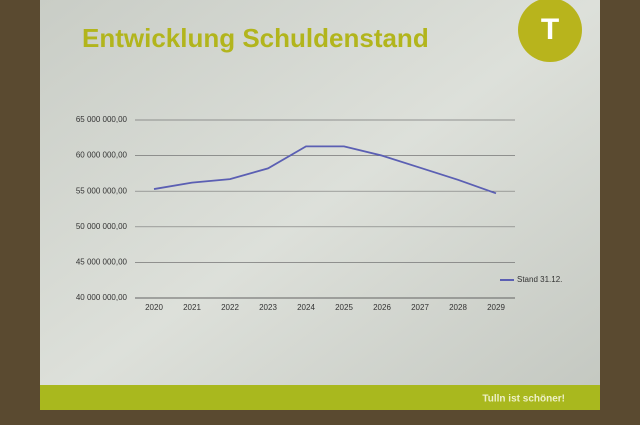  I want to click on legend-label: Stand 31.12., so click(539, 279).